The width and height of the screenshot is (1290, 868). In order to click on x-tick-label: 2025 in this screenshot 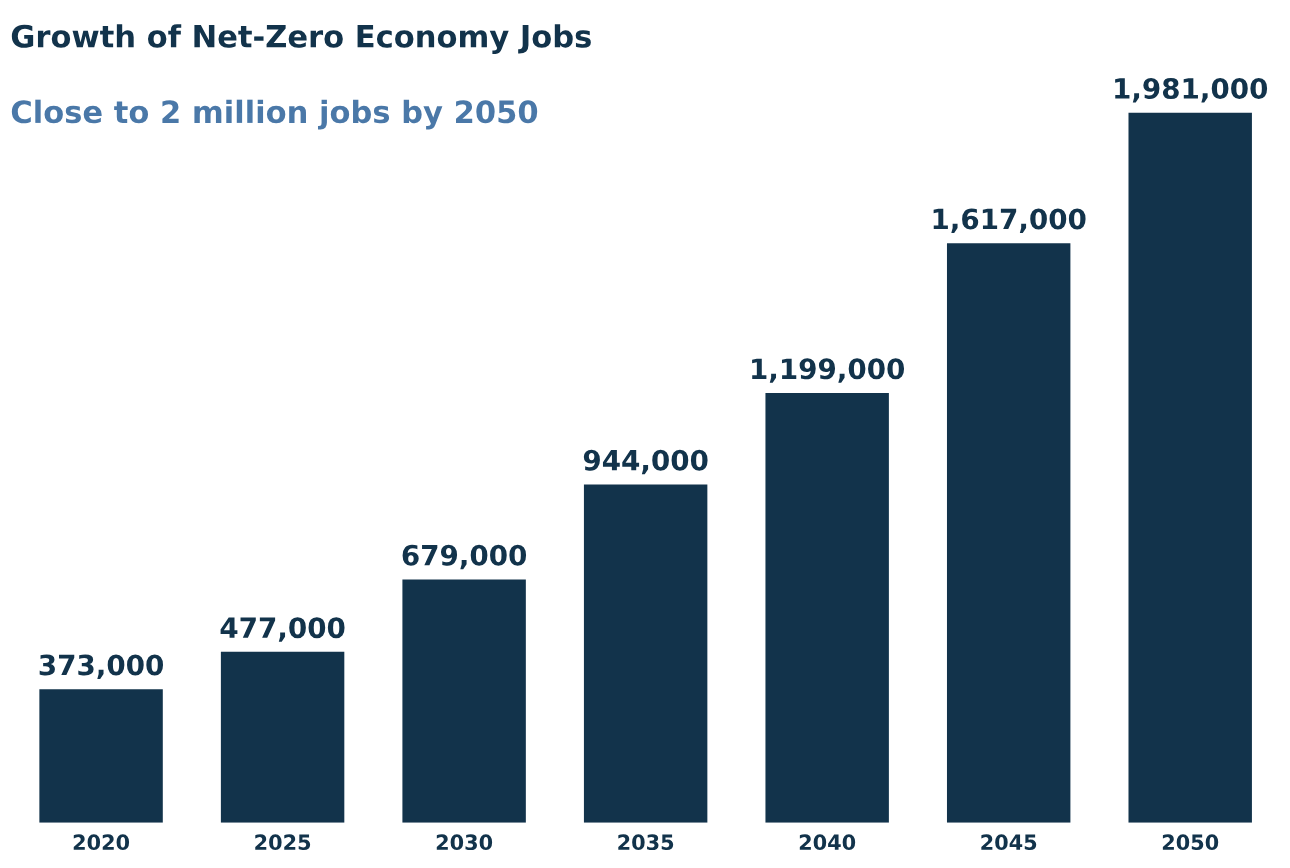, I will do `click(283, 842)`.